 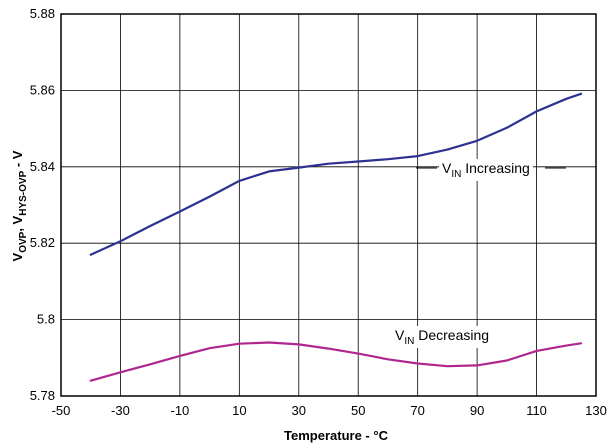 What do you see at coordinates (451, 335) in the screenshot?
I see `series-label-decreasing-text: Decreasing` at bounding box center [451, 335].